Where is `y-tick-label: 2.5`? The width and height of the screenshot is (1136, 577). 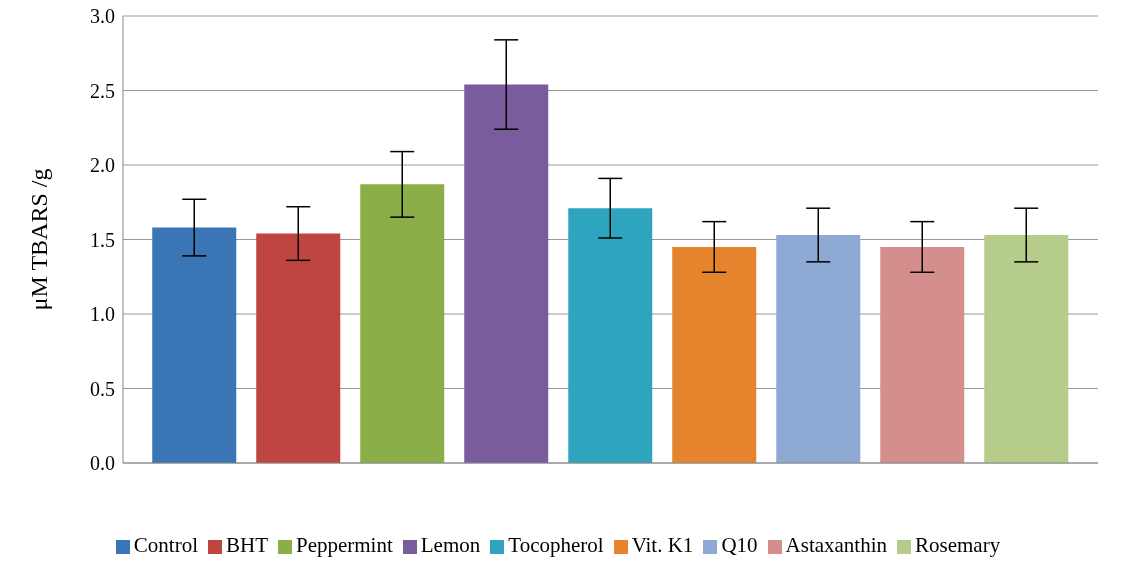 y-tick-label: 2.5 is located at coordinates (102, 90).